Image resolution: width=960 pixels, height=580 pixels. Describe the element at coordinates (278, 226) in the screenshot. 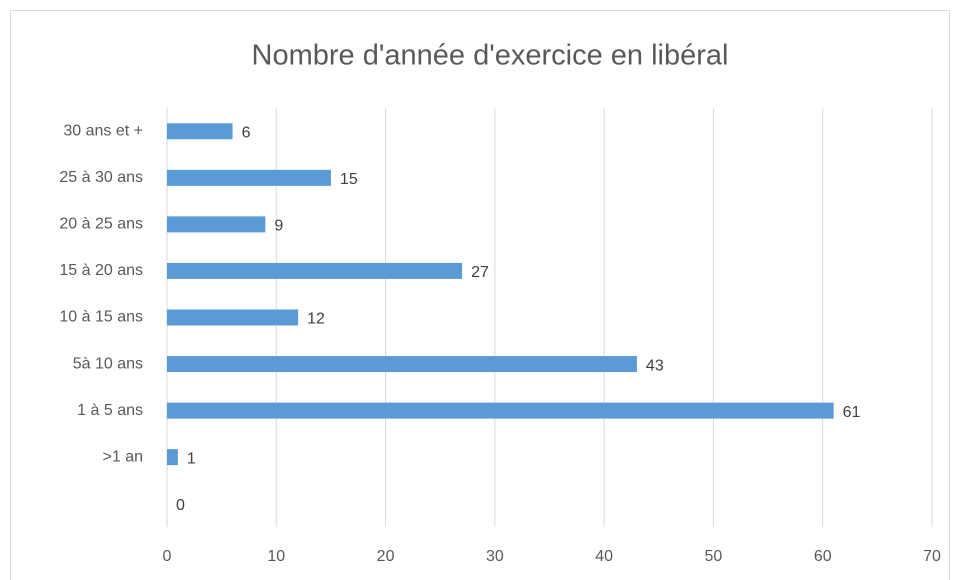

I see `value-label: 9` at that location.